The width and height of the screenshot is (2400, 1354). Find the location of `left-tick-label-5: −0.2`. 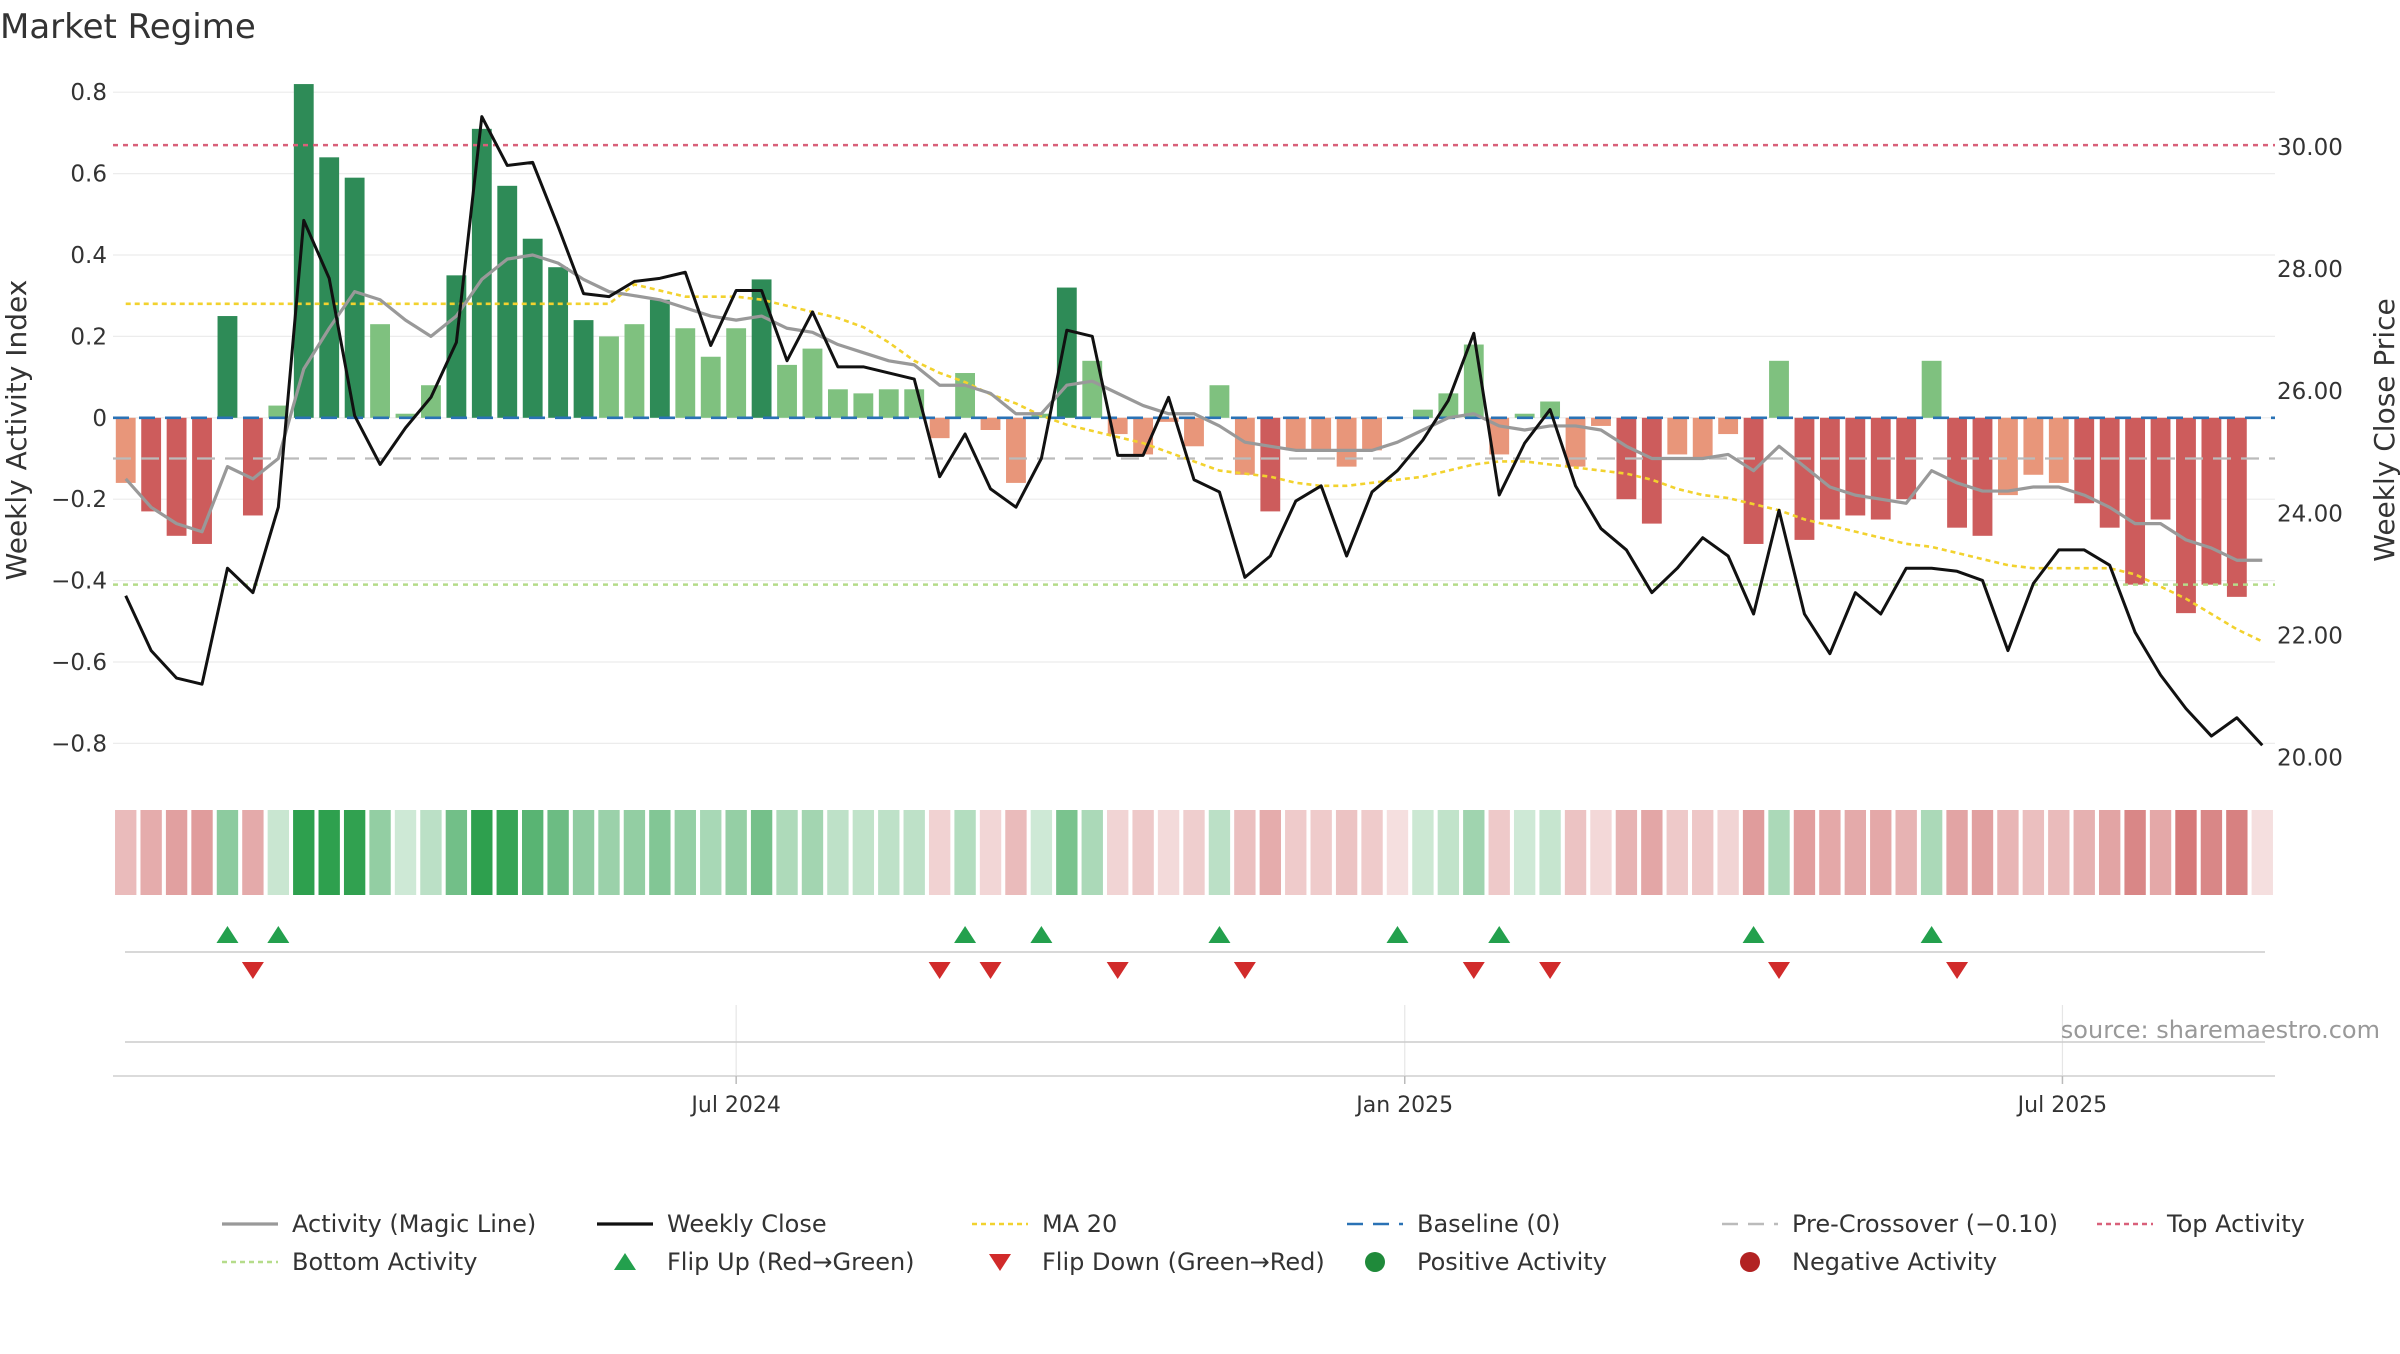

left-tick-label-5: −0.2 is located at coordinates (79, 500).